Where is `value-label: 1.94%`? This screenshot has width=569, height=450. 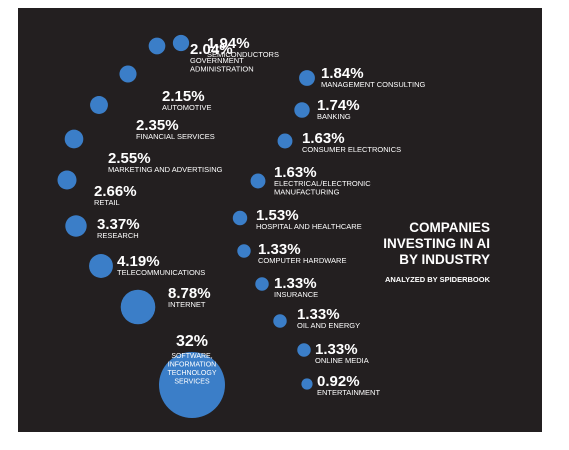 value-label: 1.94% is located at coordinates (228, 43).